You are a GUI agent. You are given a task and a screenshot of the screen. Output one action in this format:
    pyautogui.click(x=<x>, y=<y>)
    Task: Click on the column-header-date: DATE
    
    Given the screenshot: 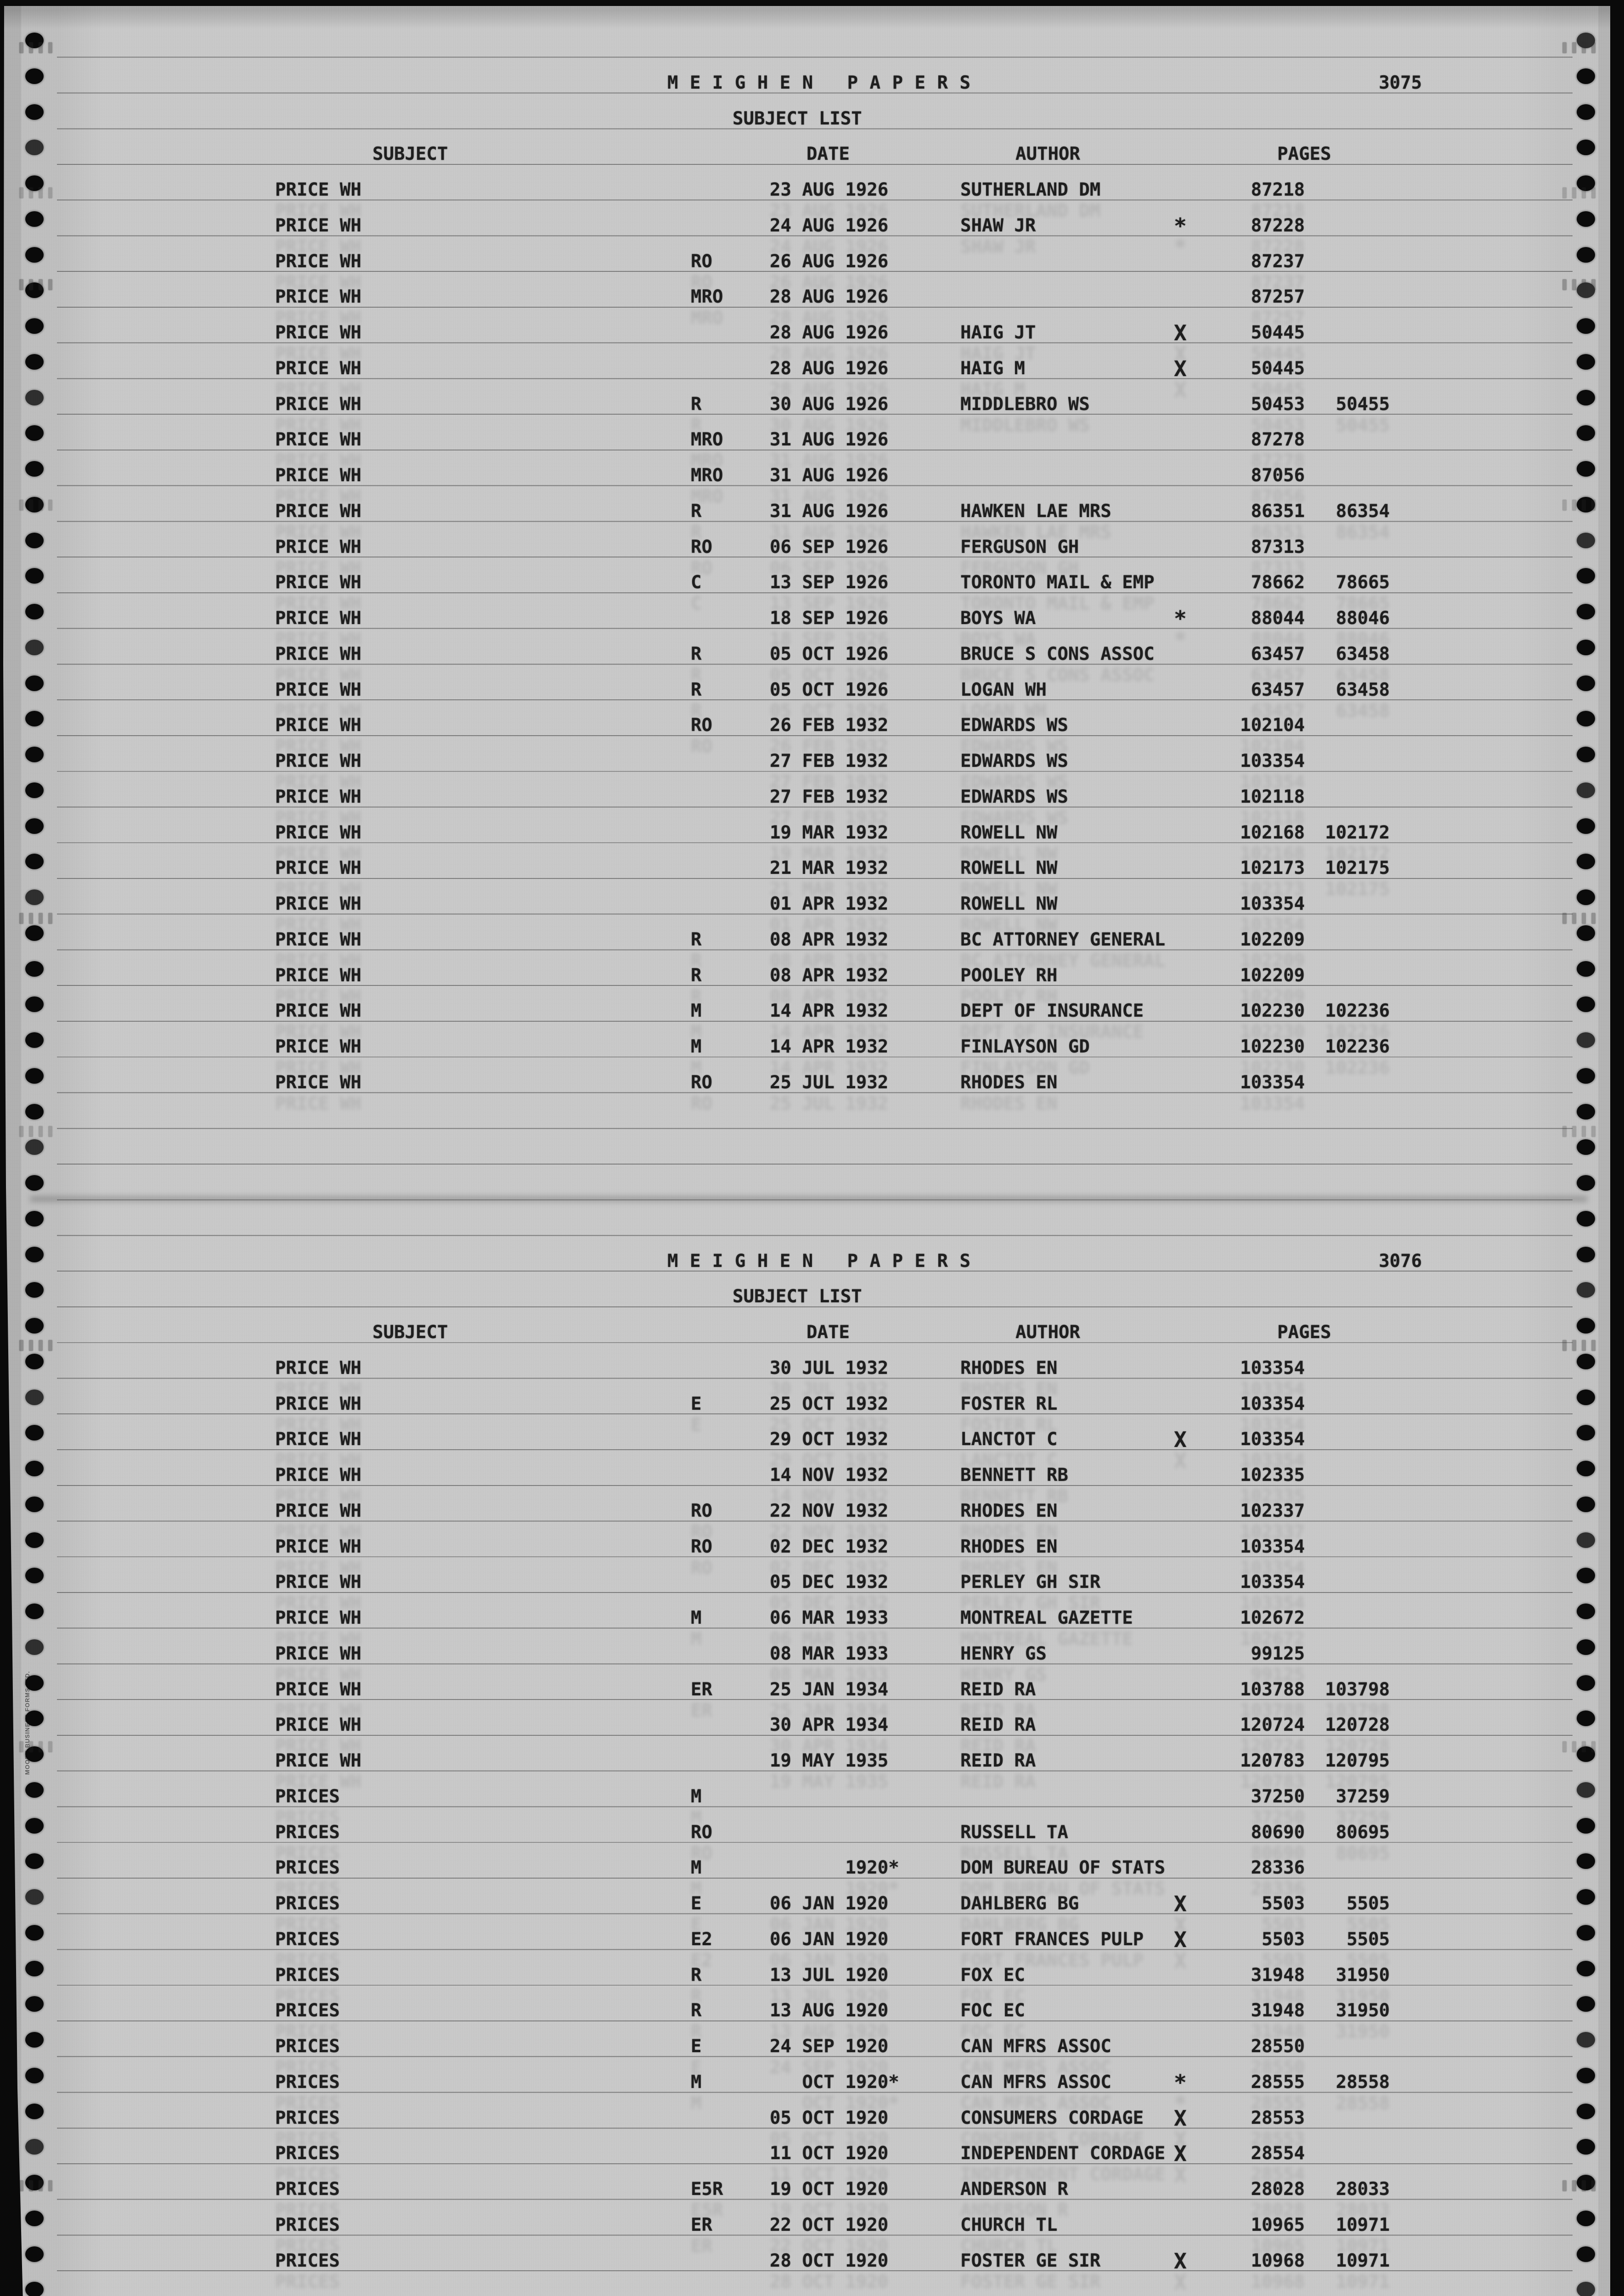 What is the action you would take?
    pyautogui.click(x=828, y=1332)
    